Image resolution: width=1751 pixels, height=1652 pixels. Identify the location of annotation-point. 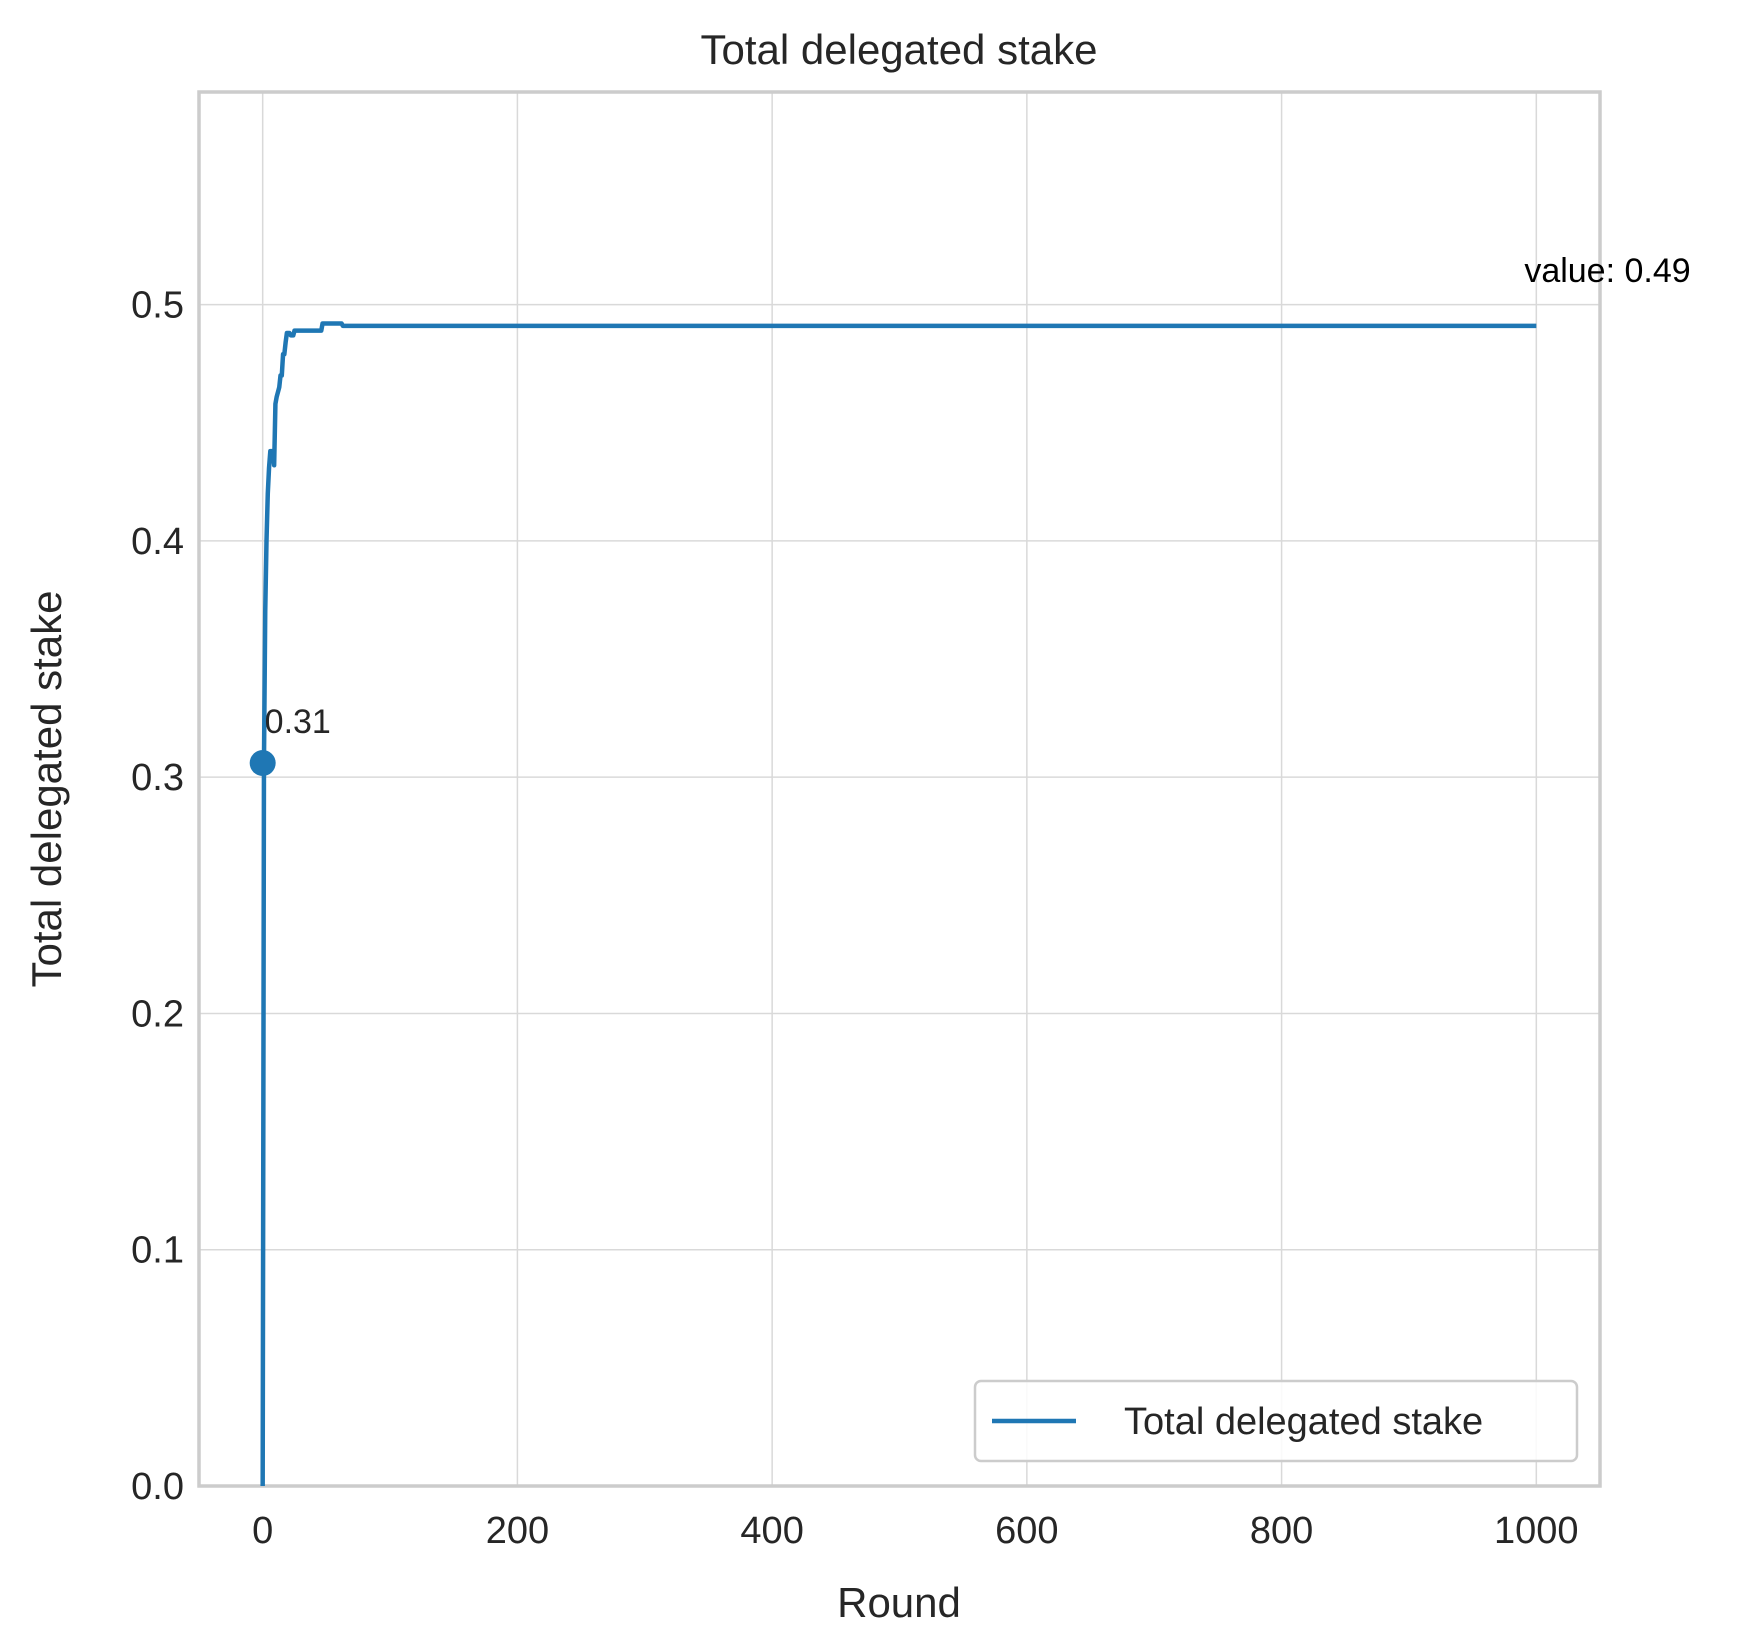
(262, 763).